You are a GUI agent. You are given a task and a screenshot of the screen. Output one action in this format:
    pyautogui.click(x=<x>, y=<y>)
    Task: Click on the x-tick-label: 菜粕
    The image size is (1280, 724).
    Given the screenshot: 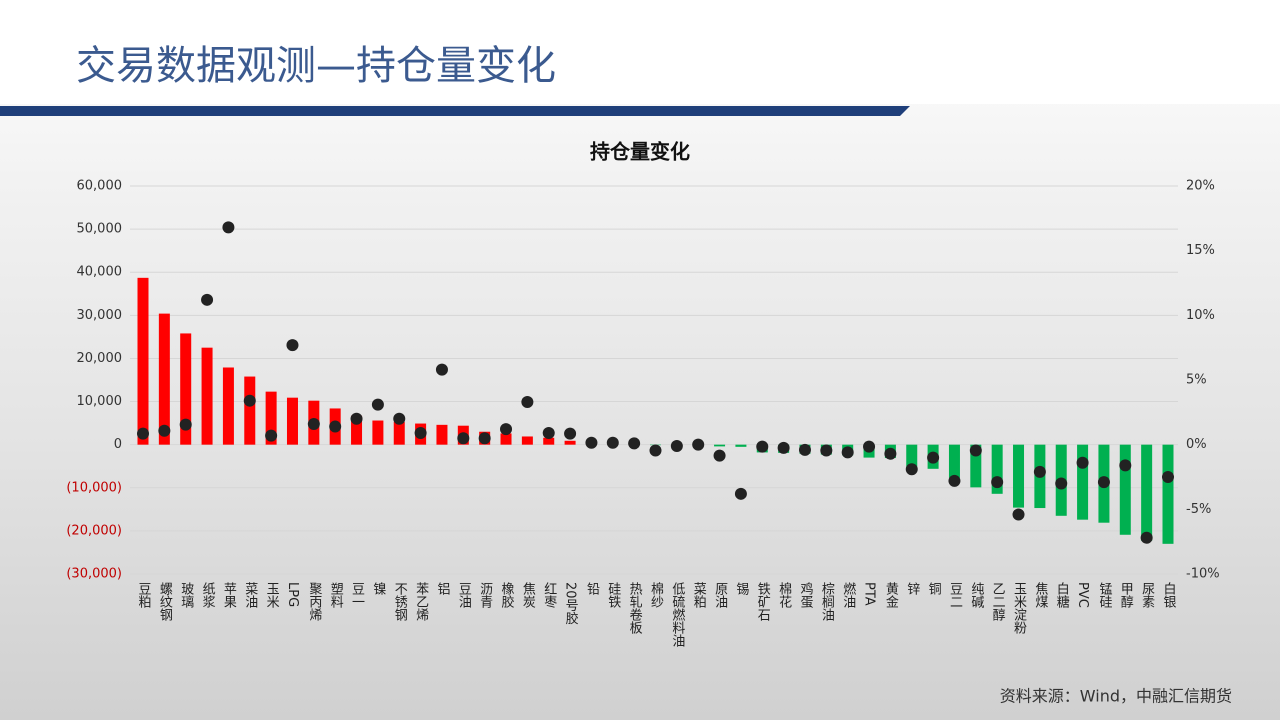 What is the action you would take?
    pyautogui.click(x=699, y=595)
    